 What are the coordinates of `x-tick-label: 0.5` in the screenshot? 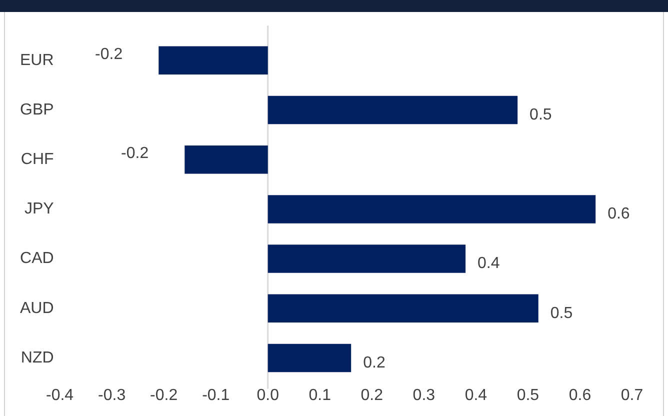 It's located at (528, 395).